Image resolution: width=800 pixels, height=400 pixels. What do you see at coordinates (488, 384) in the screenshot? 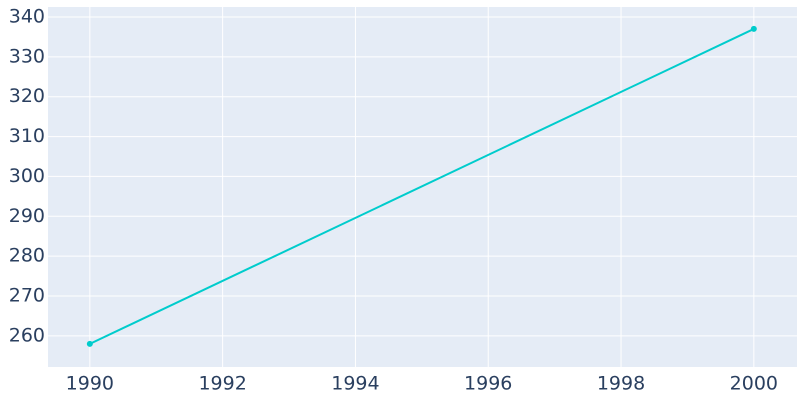
I see `x-tick-label: 1996` at bounding box center [488, 384].